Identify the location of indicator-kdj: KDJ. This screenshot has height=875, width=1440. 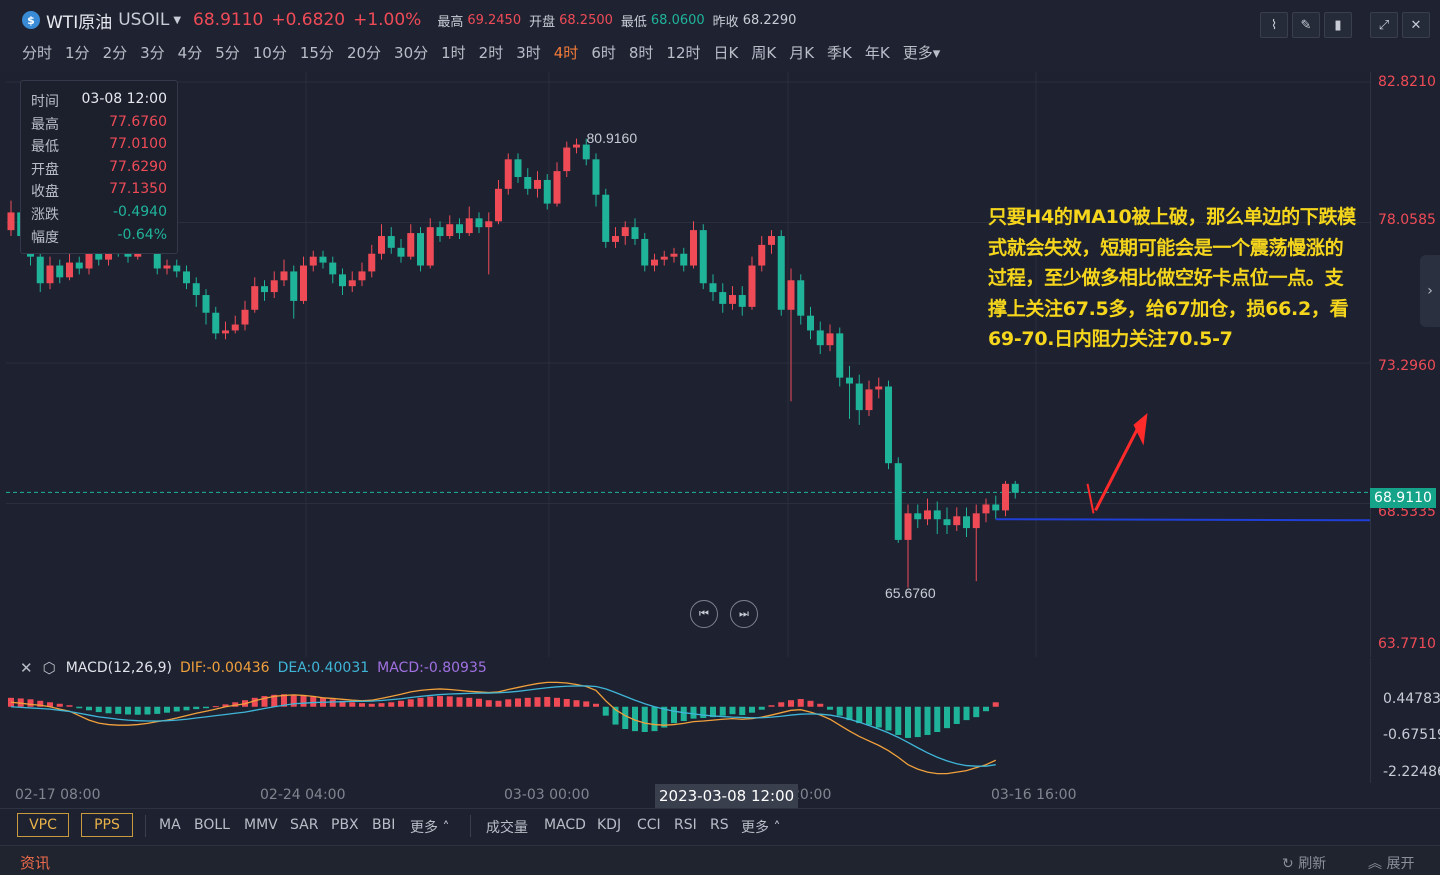
(609, 825).